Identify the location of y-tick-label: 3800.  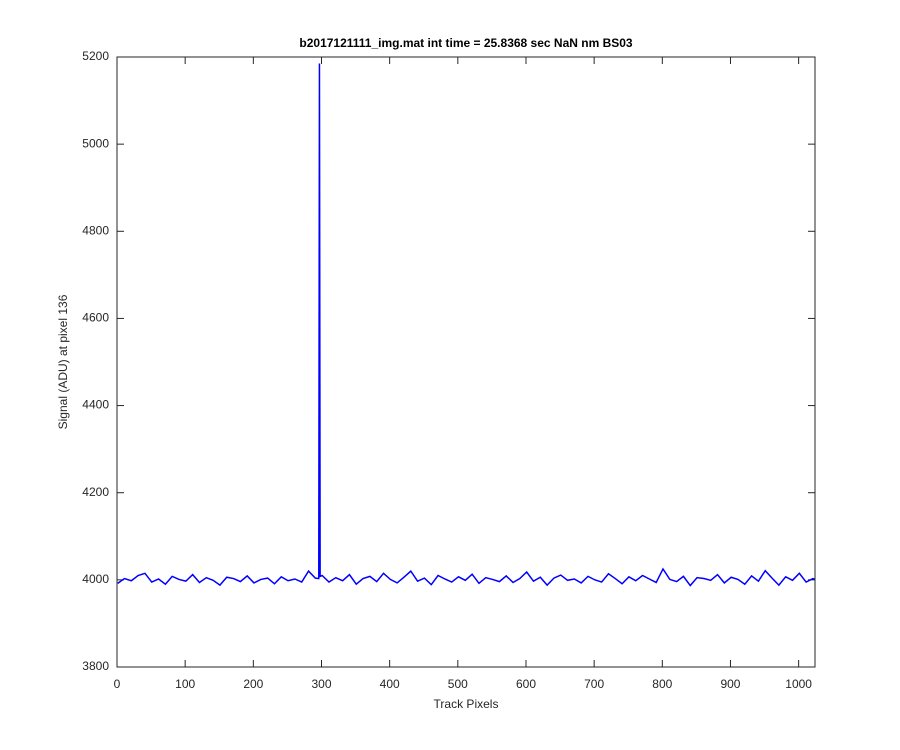
(95, 666).